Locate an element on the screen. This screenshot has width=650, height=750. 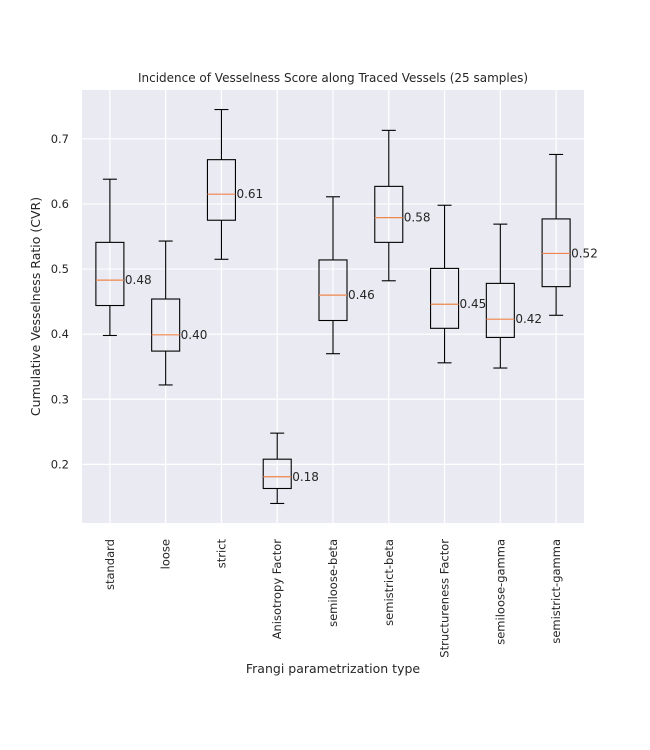
median-value-label: 0.46 is located at coordinates (361, 295).